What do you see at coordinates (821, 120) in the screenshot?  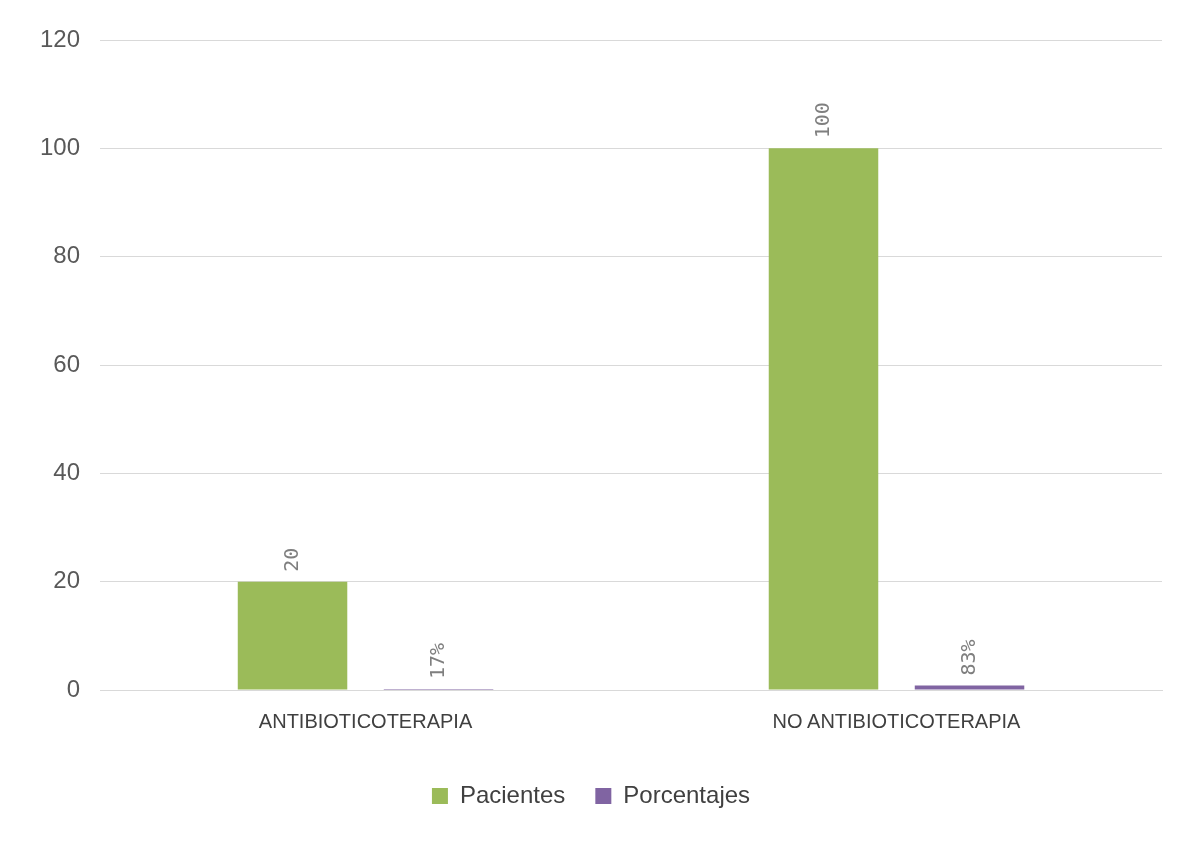 I see `data-label: 100` at bounding box center [821, 120].